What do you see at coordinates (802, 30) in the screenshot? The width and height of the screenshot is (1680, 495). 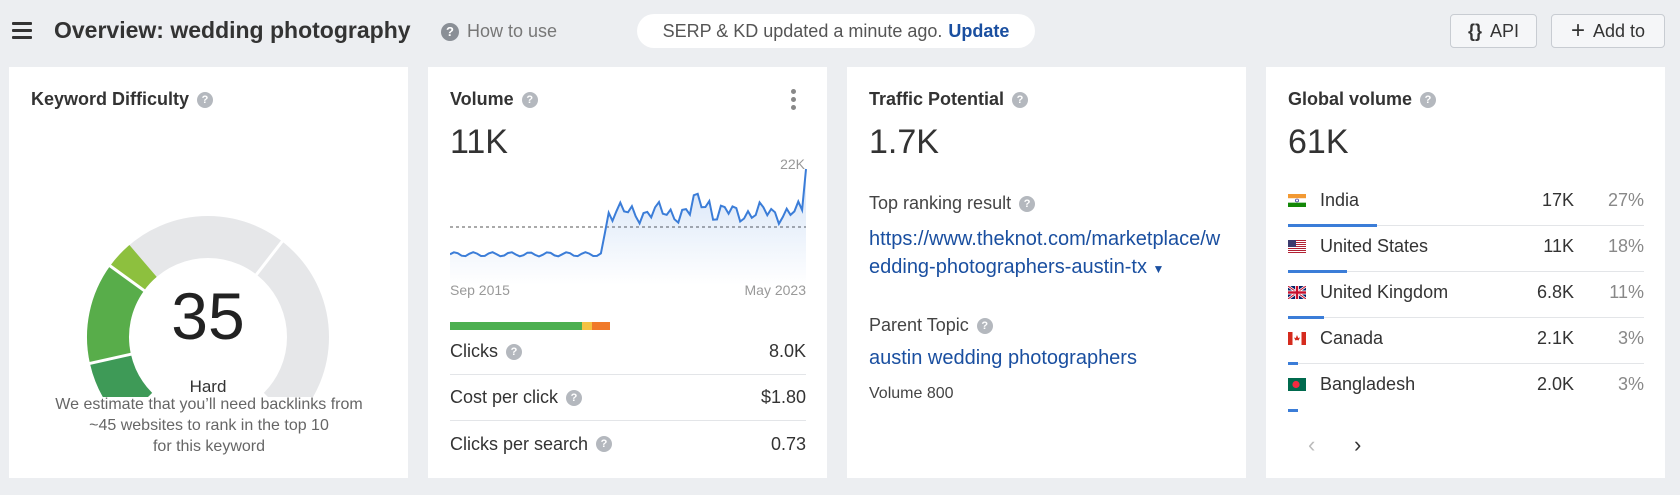 I see `serp-status-text: SERP & KD updated a minute ago.` at bounding box center [802, 30].